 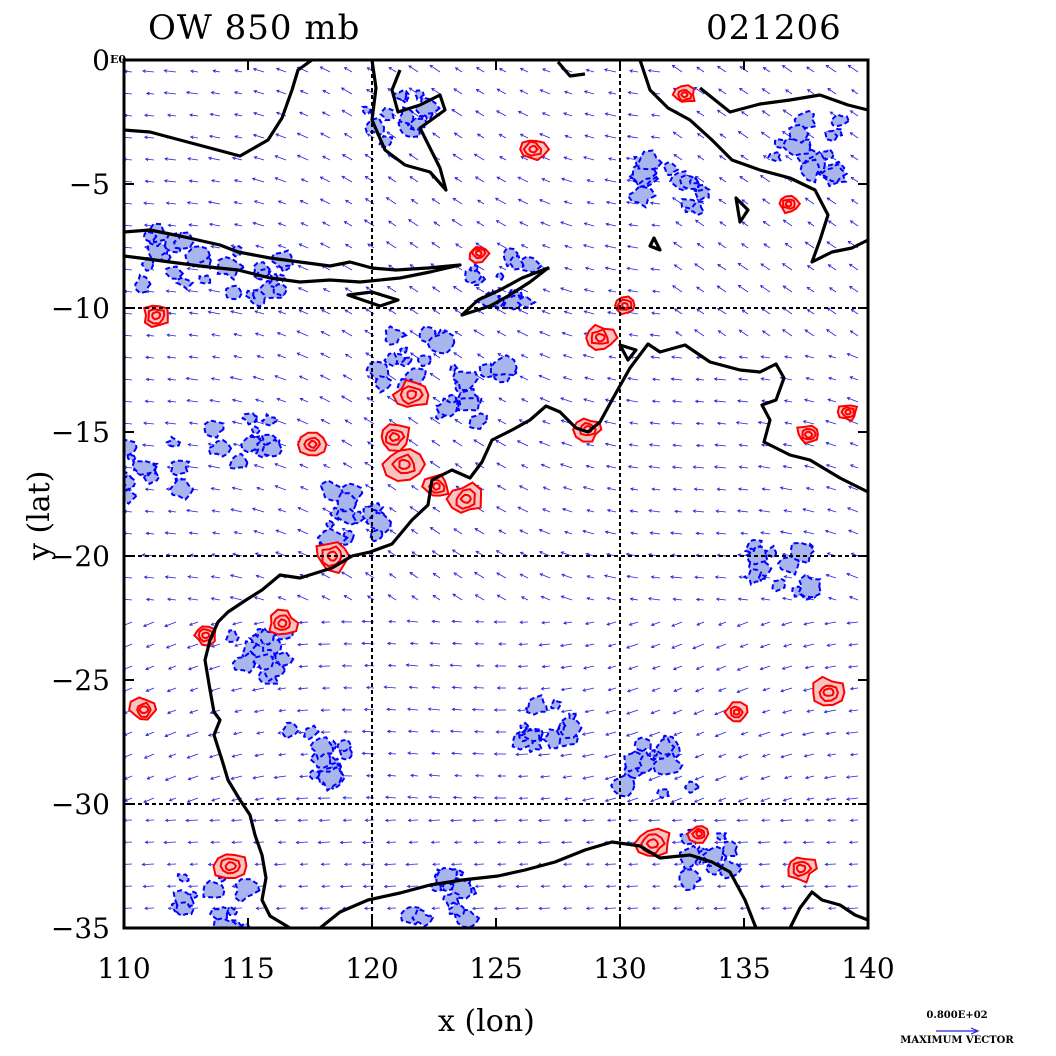 I want to click on x-tick-label: 110, so click(x=123, y=968).